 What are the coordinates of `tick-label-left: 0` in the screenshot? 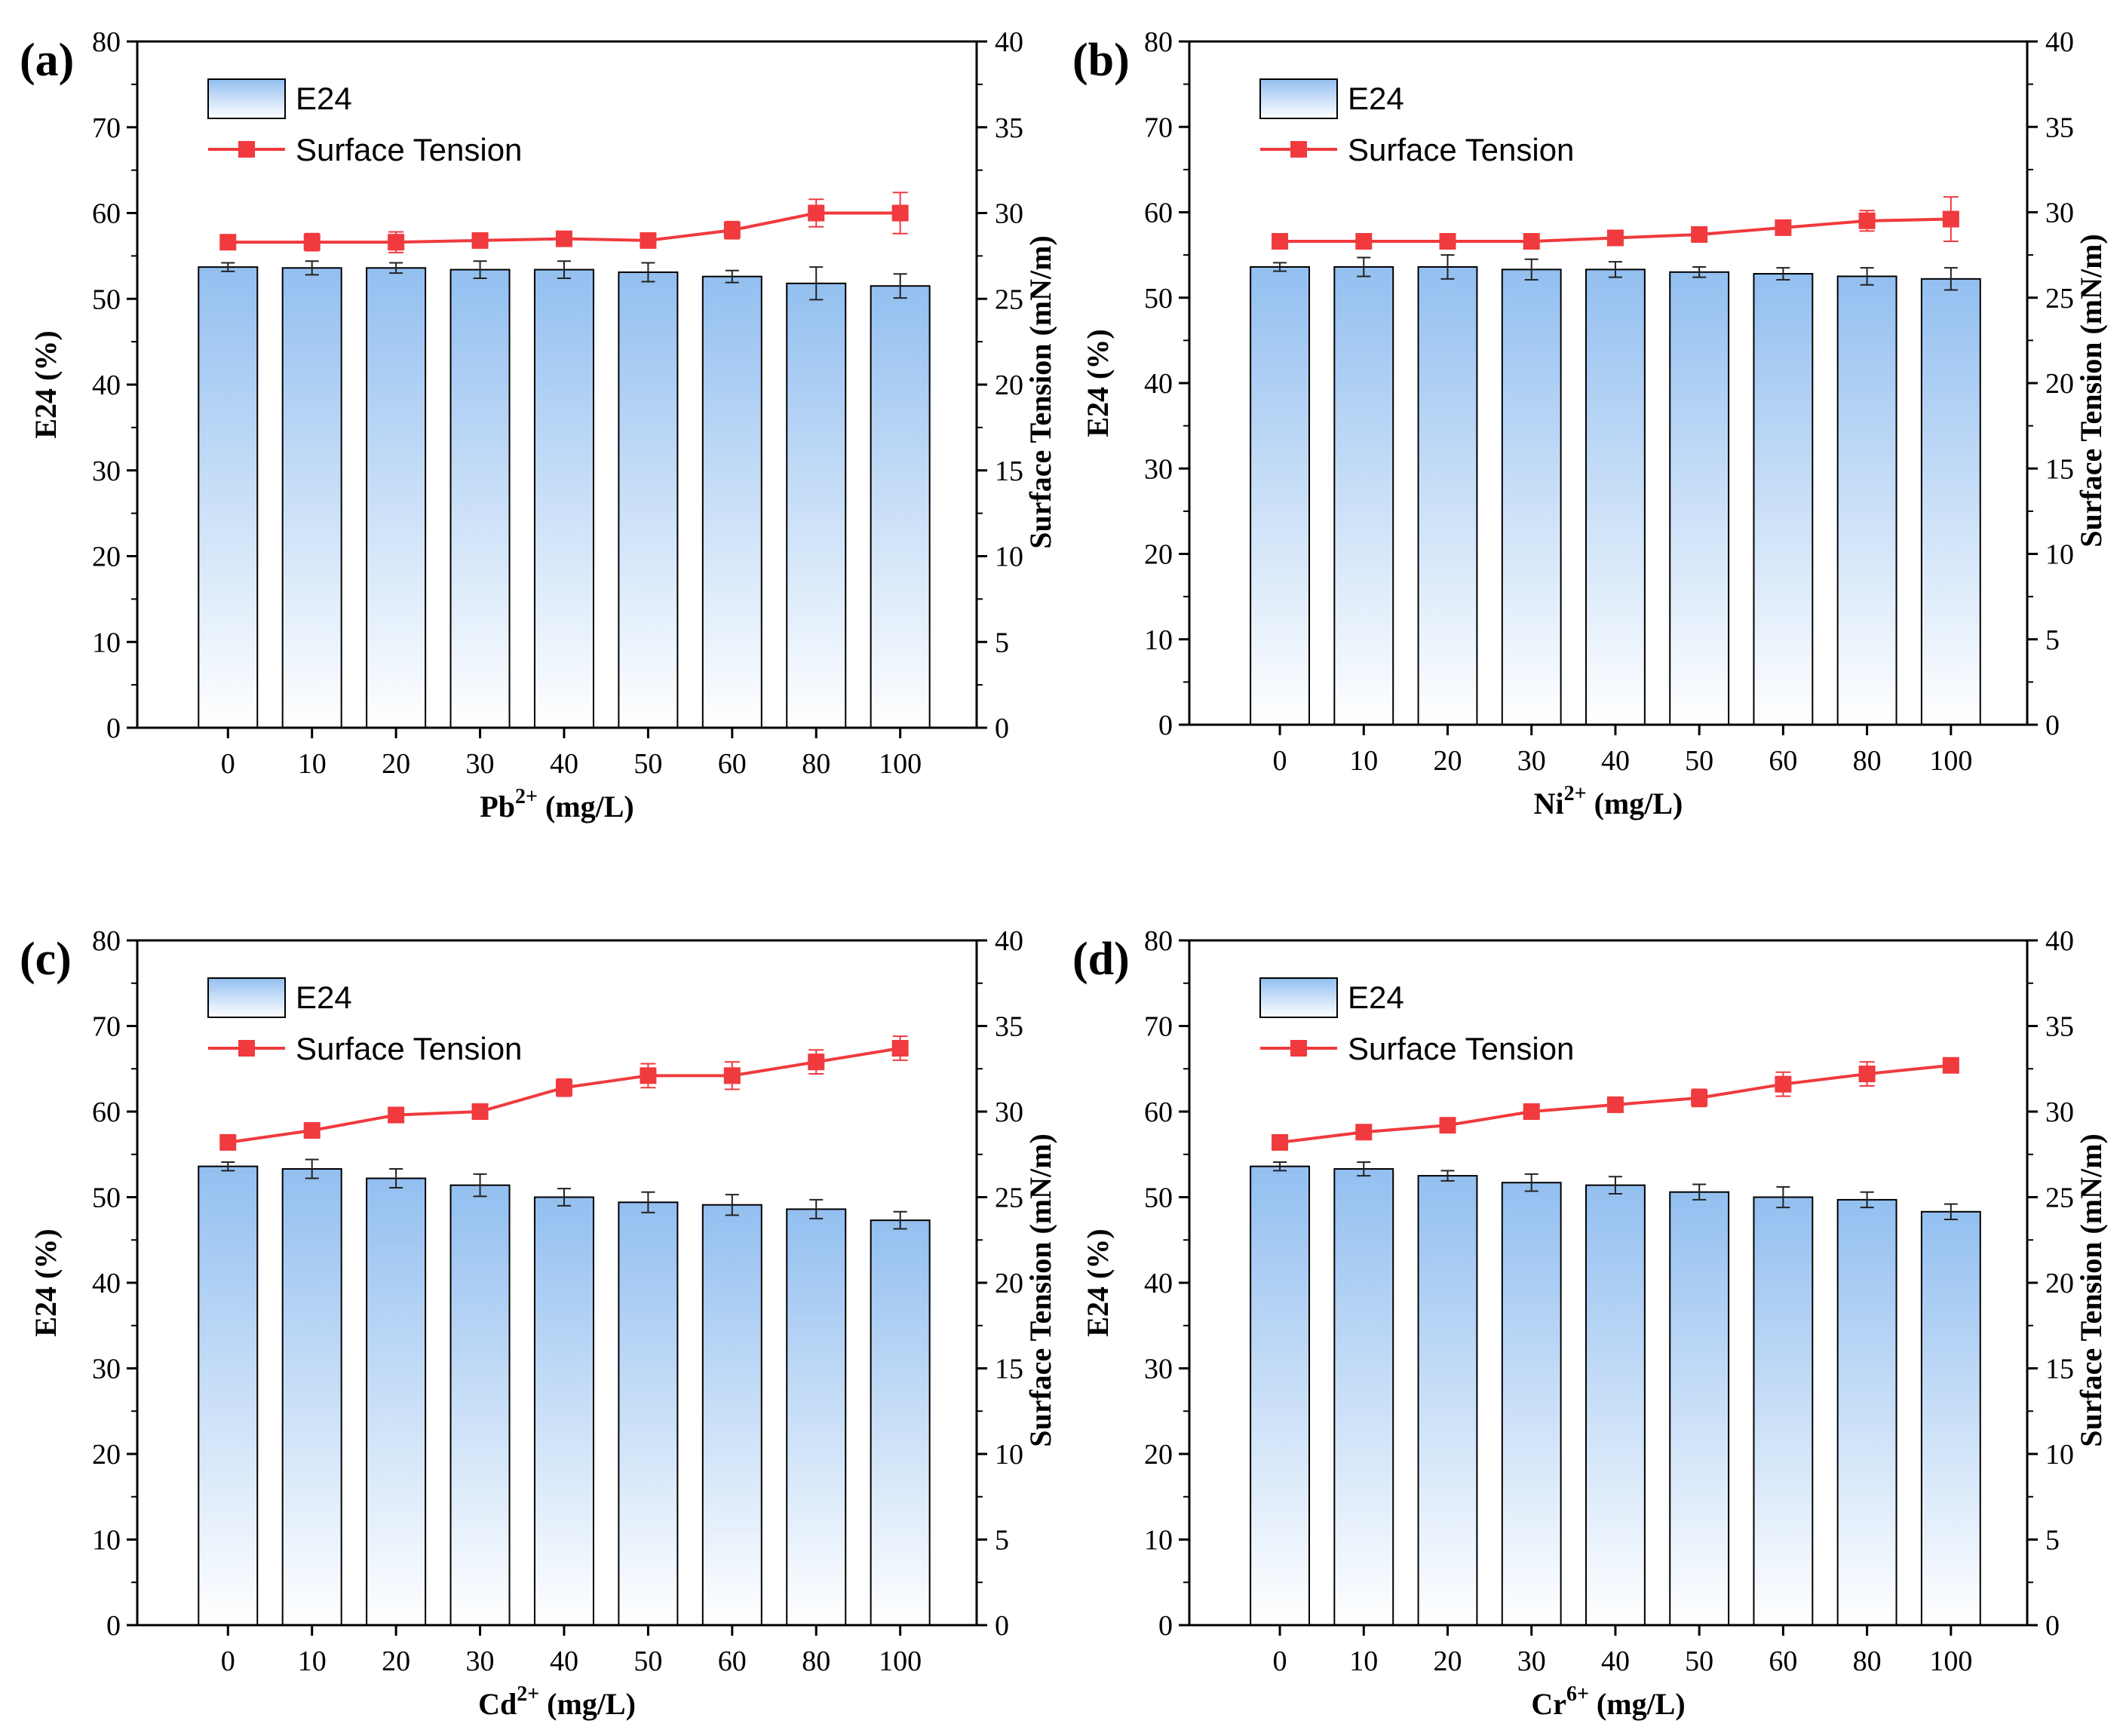 It's located at (1165, 726).